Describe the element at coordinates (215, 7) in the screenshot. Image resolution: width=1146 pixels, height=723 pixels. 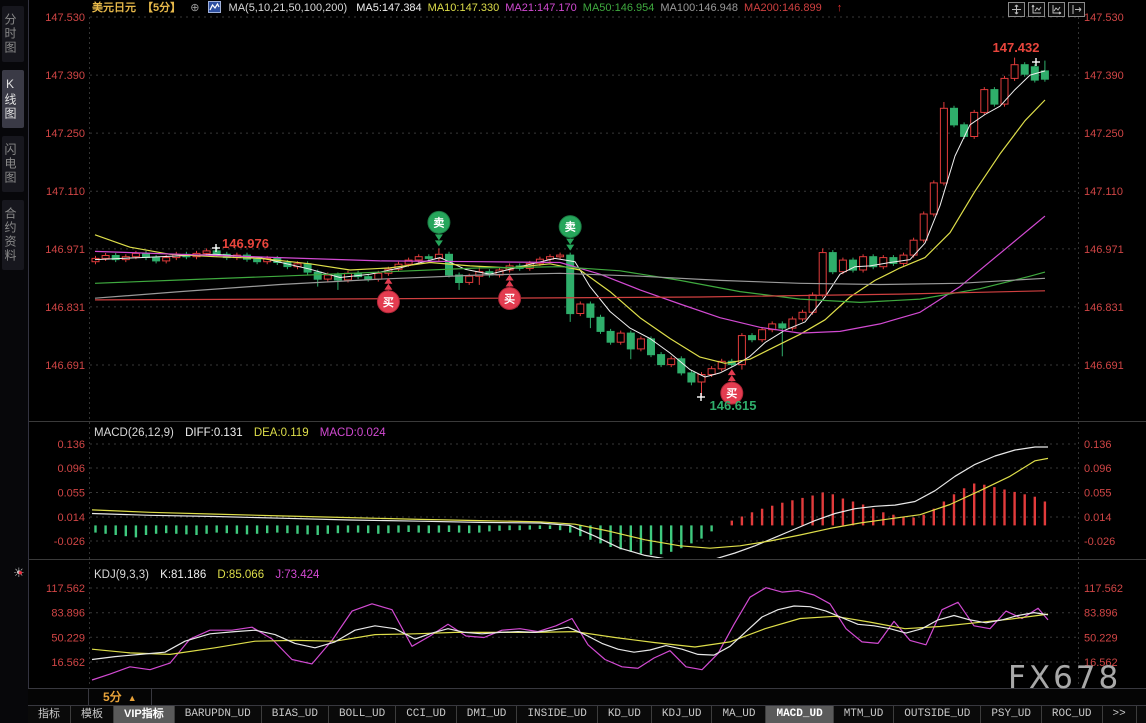
I see `indicator-chart-icon` at that location.